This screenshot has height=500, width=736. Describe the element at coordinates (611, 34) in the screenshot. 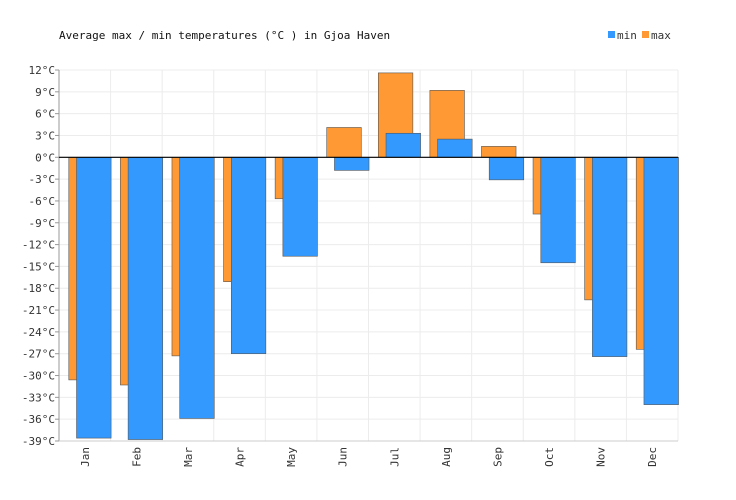

I see `legend-swatch-min` at that location.